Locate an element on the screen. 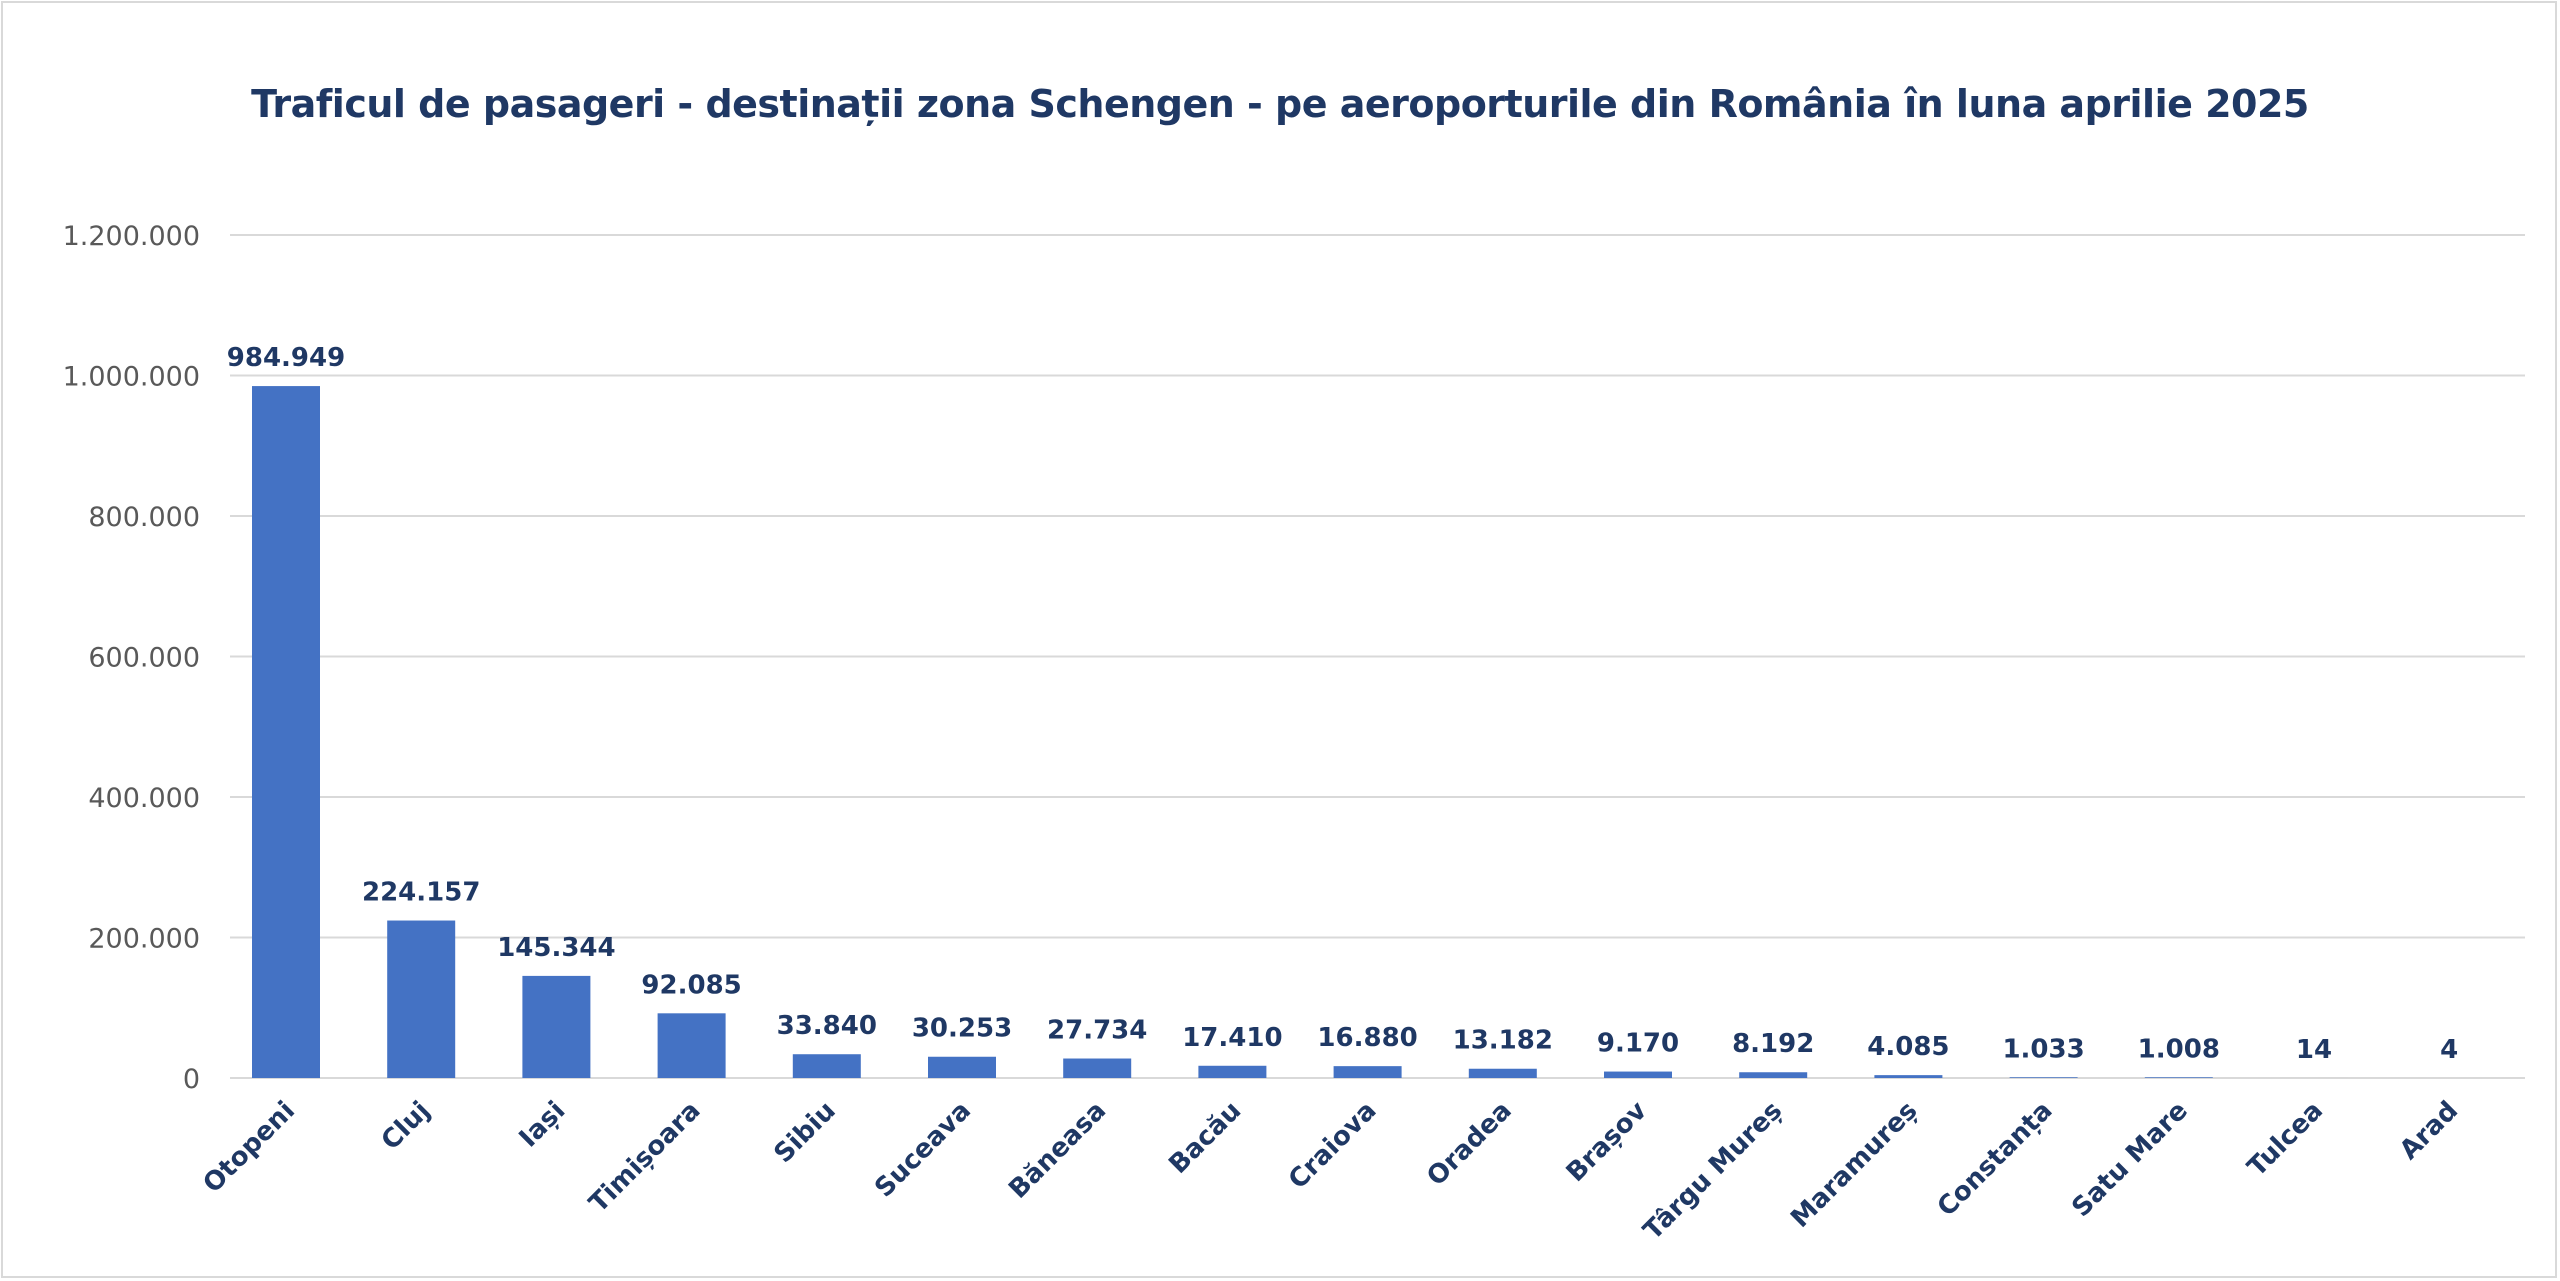  category-label: Sibiu is located at coordinates (804, 1132).